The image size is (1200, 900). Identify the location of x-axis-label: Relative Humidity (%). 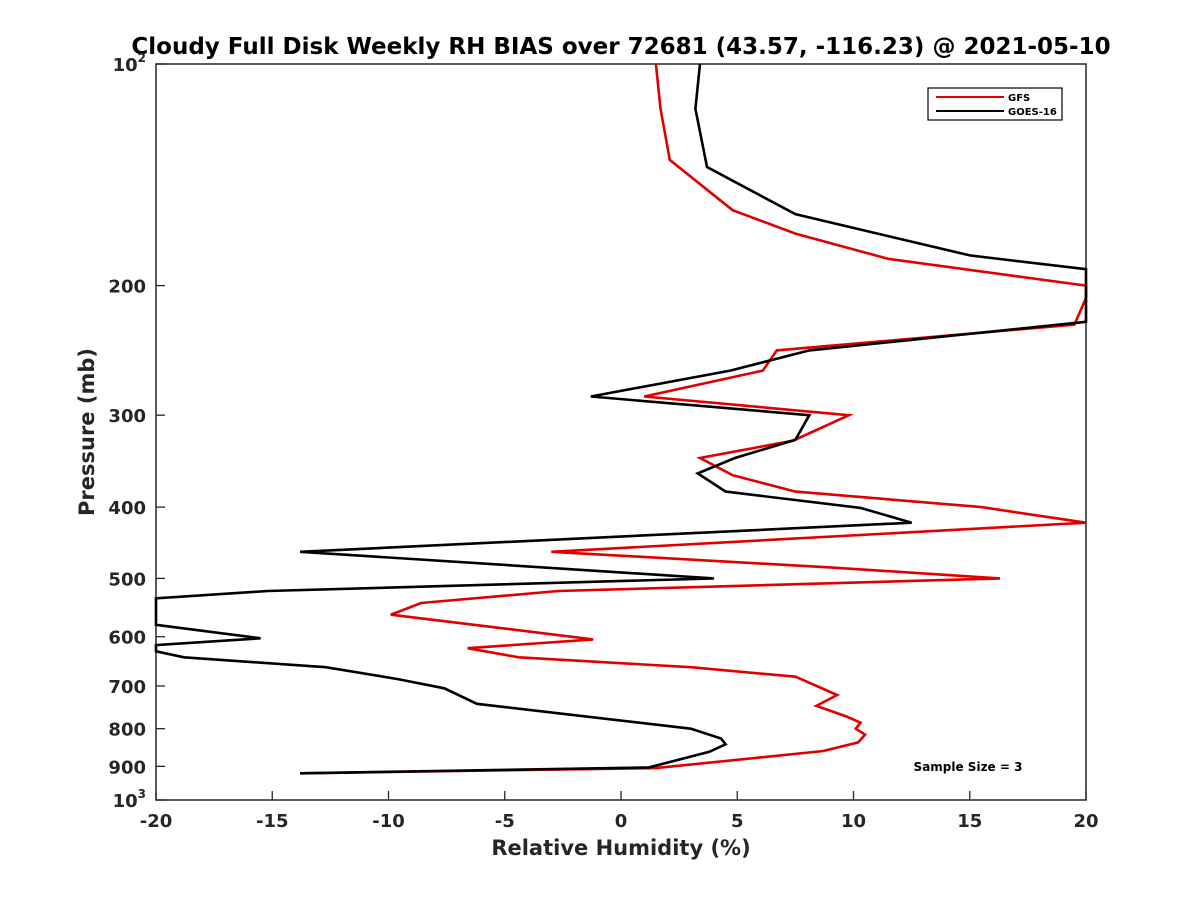
(620, 848).